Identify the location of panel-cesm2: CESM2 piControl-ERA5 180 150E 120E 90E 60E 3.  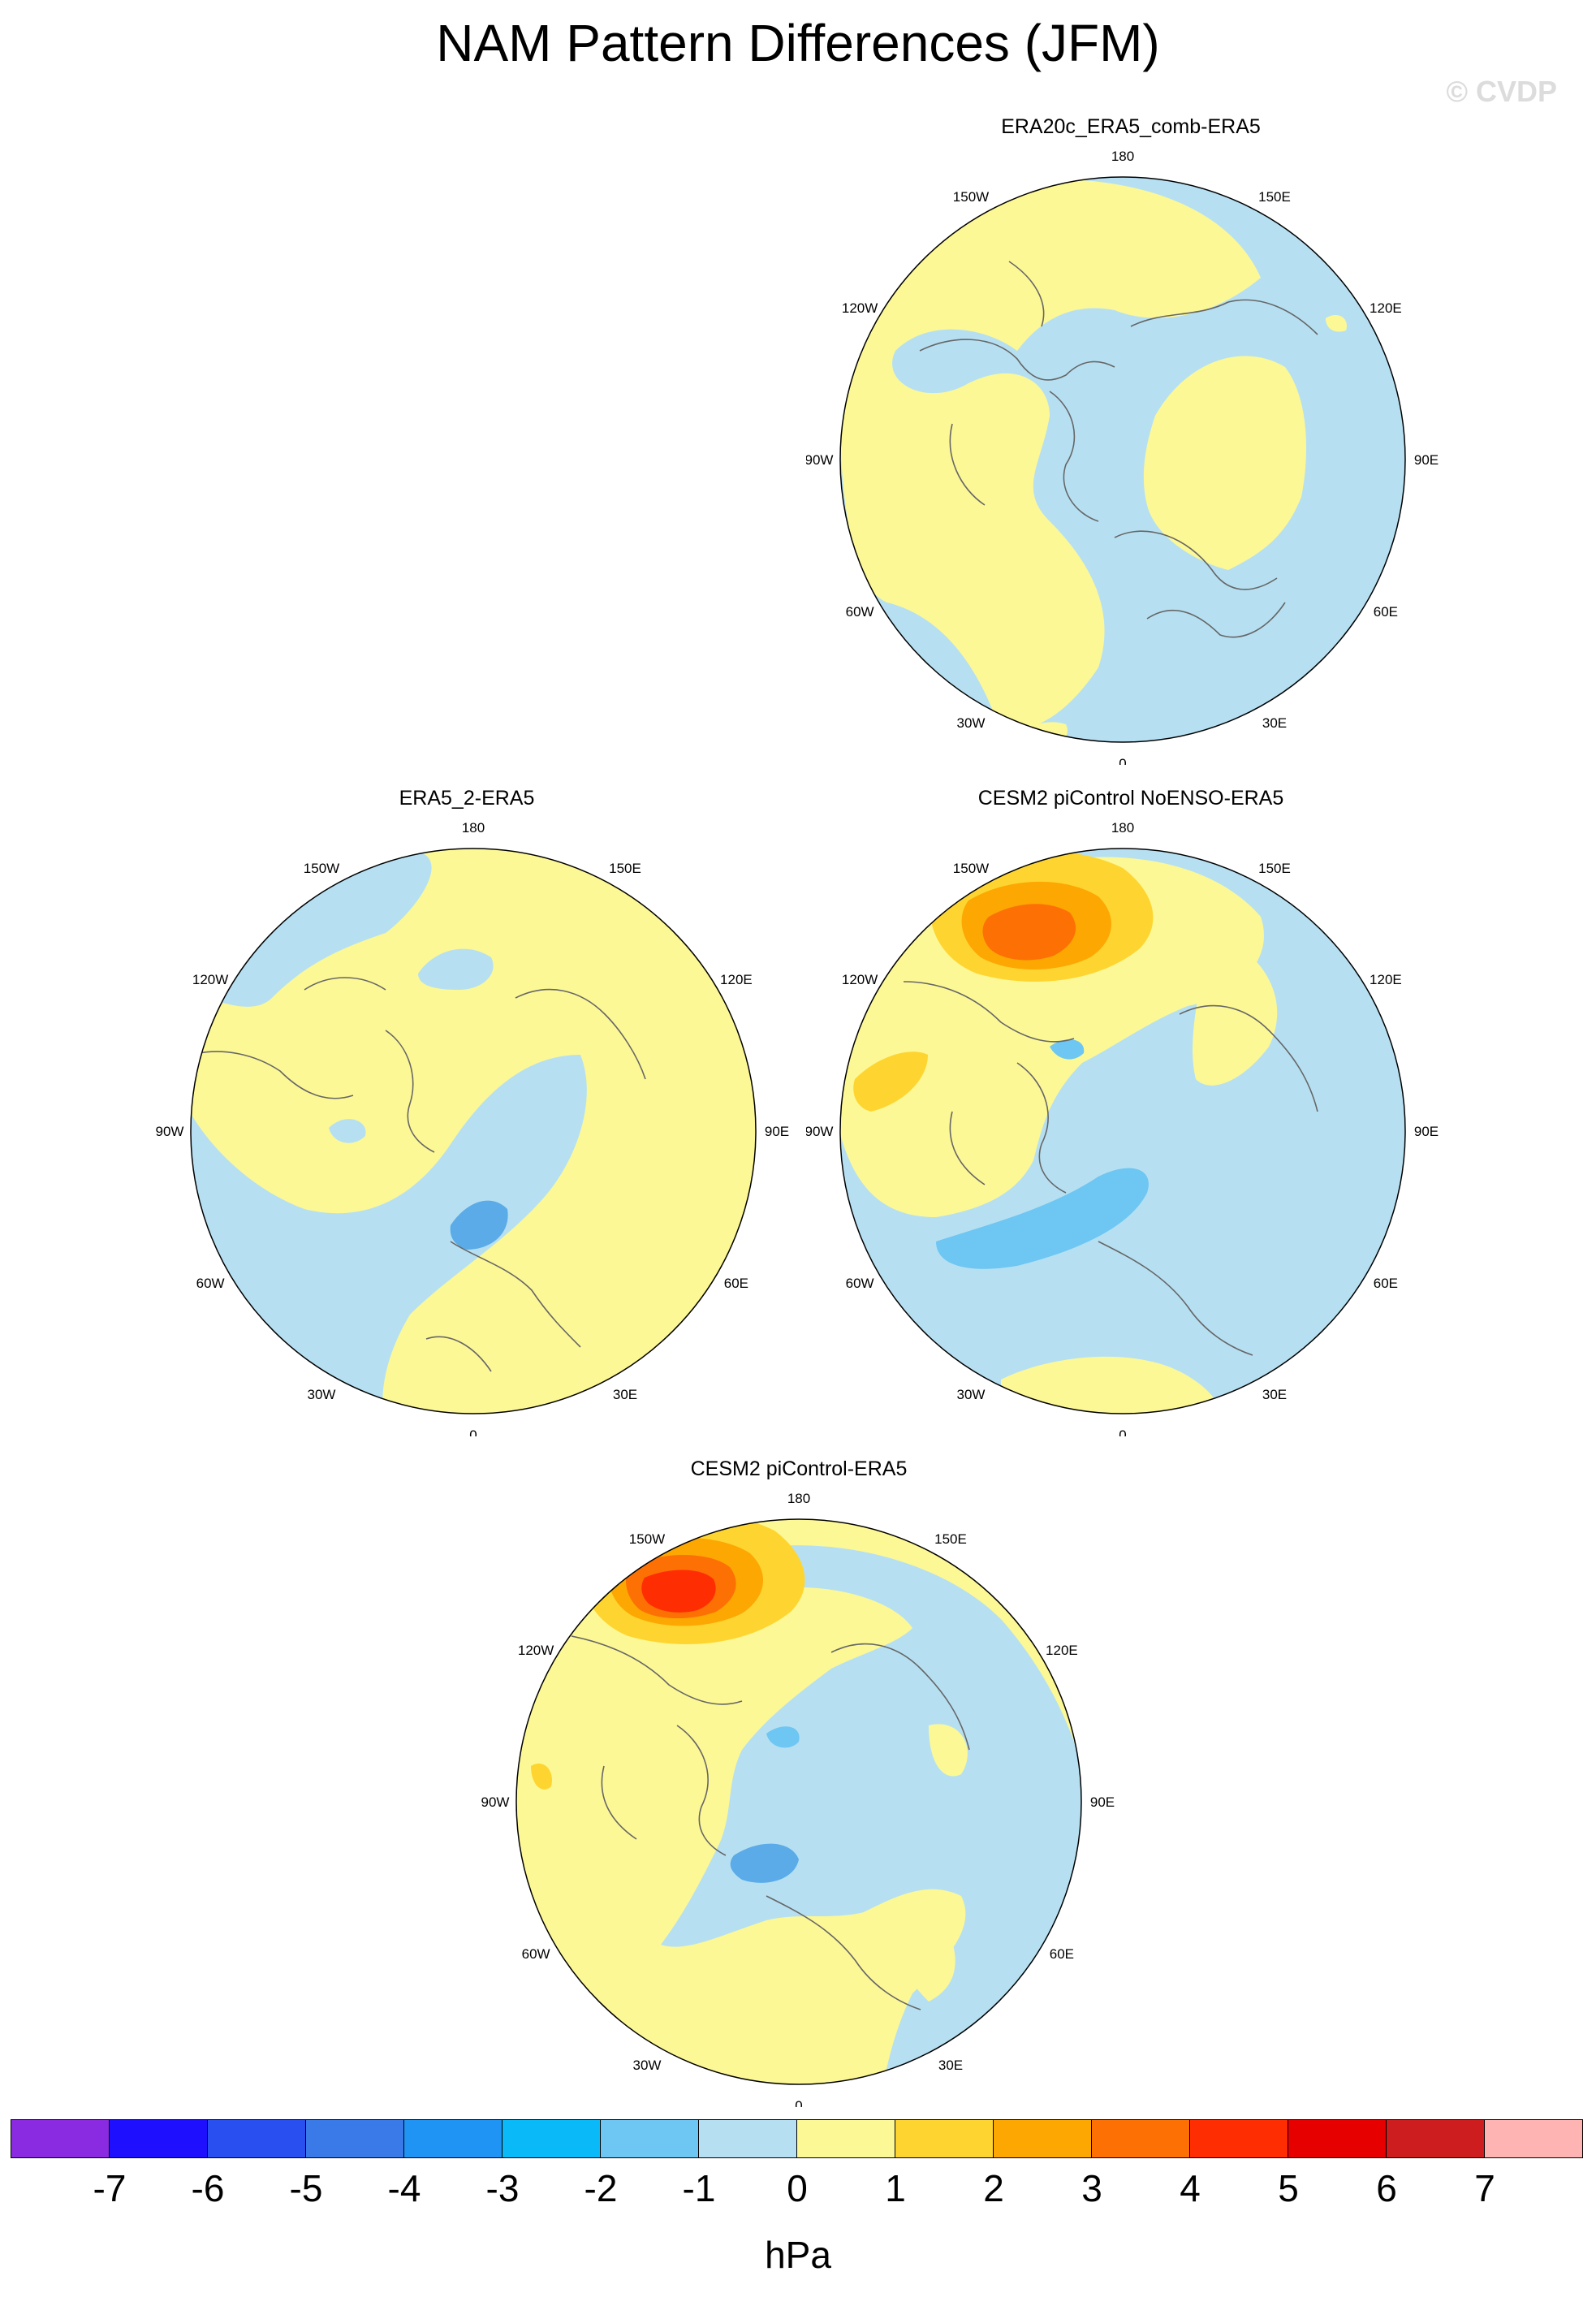
(799, 1782).